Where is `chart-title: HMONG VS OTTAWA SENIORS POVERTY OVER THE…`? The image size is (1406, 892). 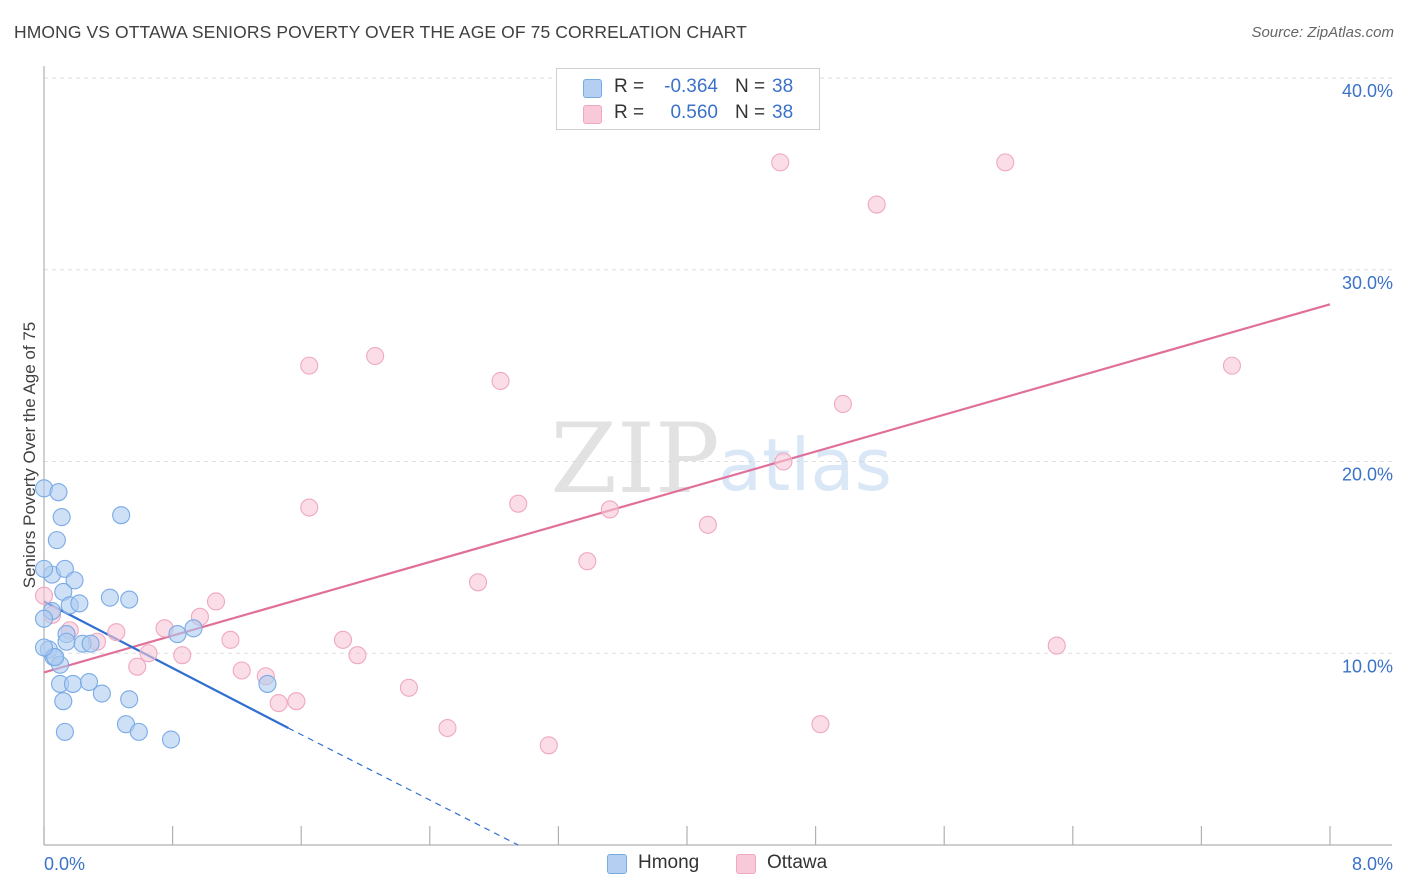 chart-title: HMONG VS OTTAWA SENIORS POVERTY OVER THE… is located at coordinates (380, 32).